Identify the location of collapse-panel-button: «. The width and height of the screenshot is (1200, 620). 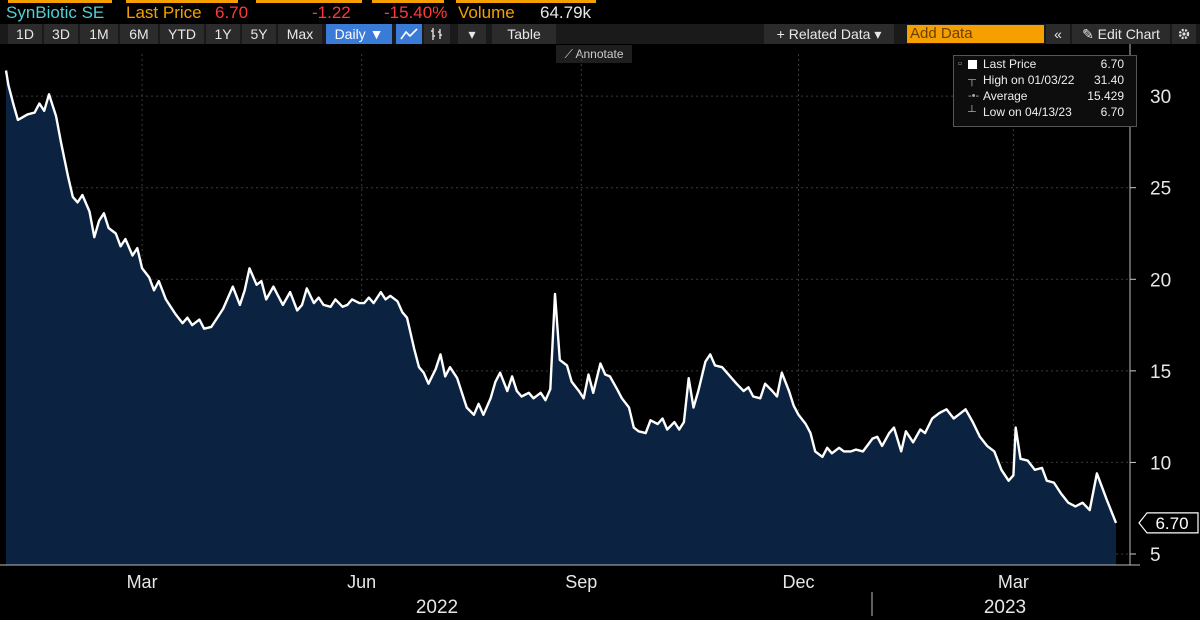
(1058, 34).